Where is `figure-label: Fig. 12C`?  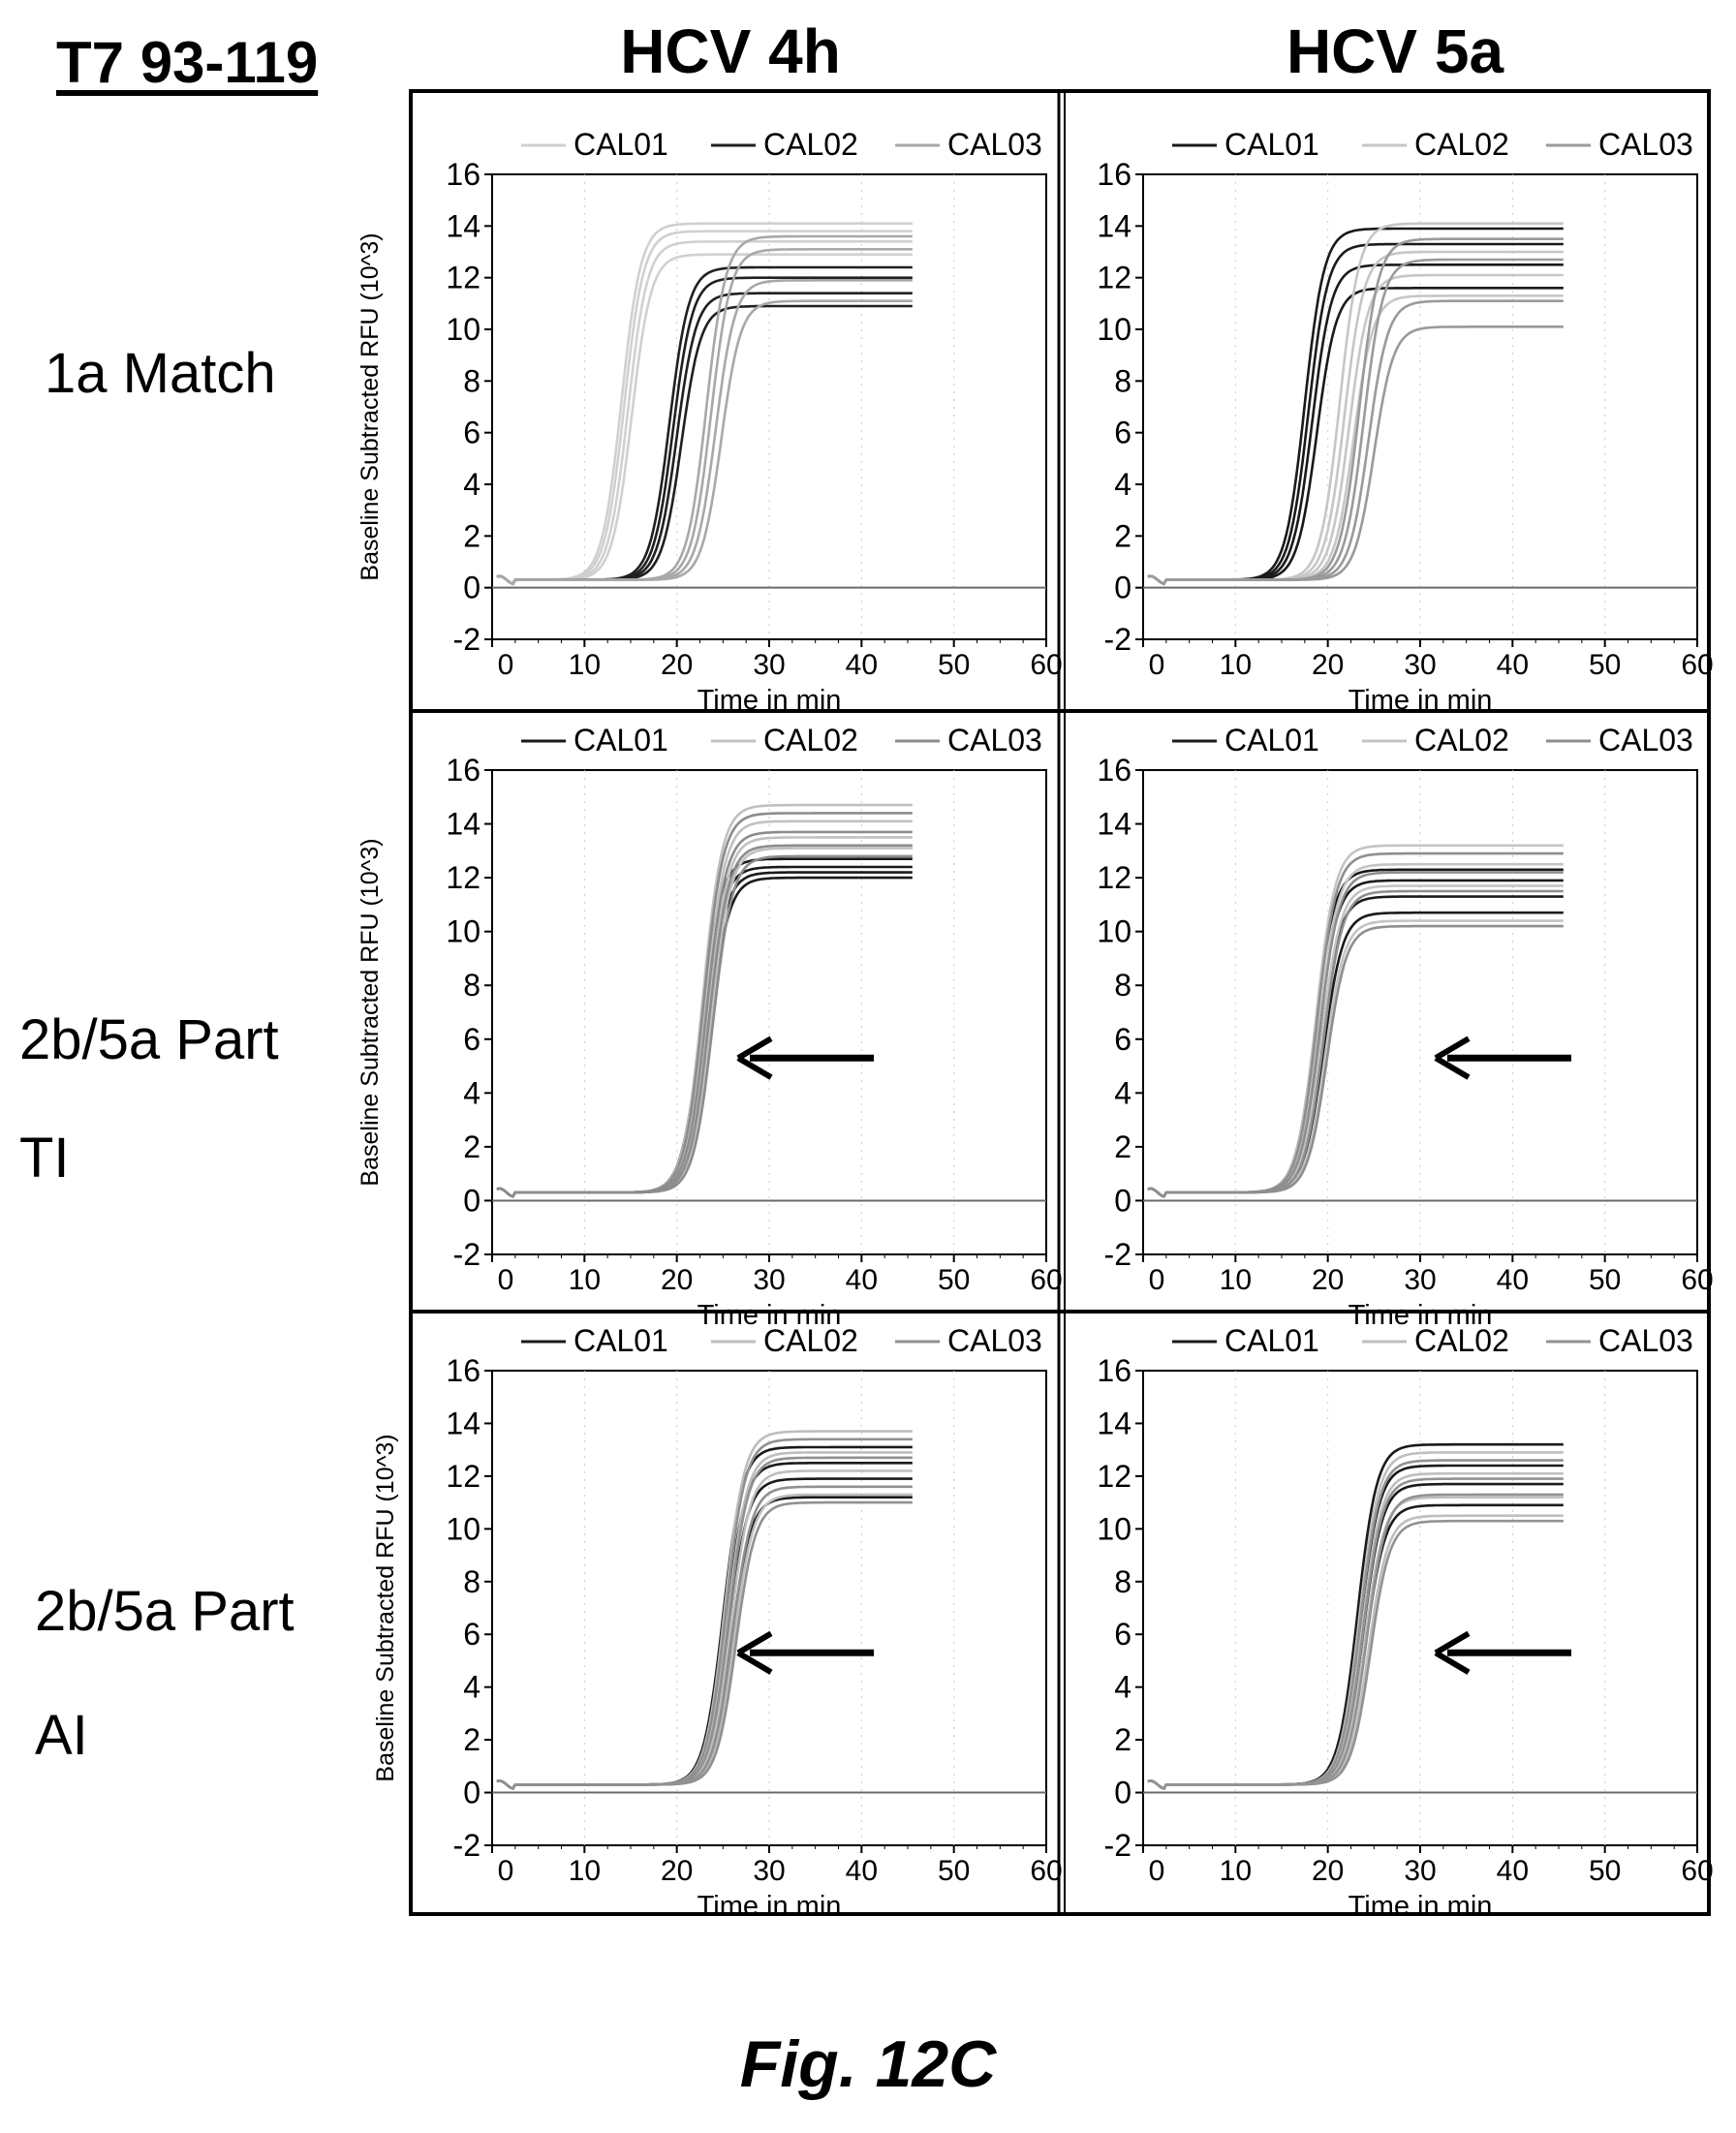
figure-label: Fig. 12C is located at coordinates (868, 2064).